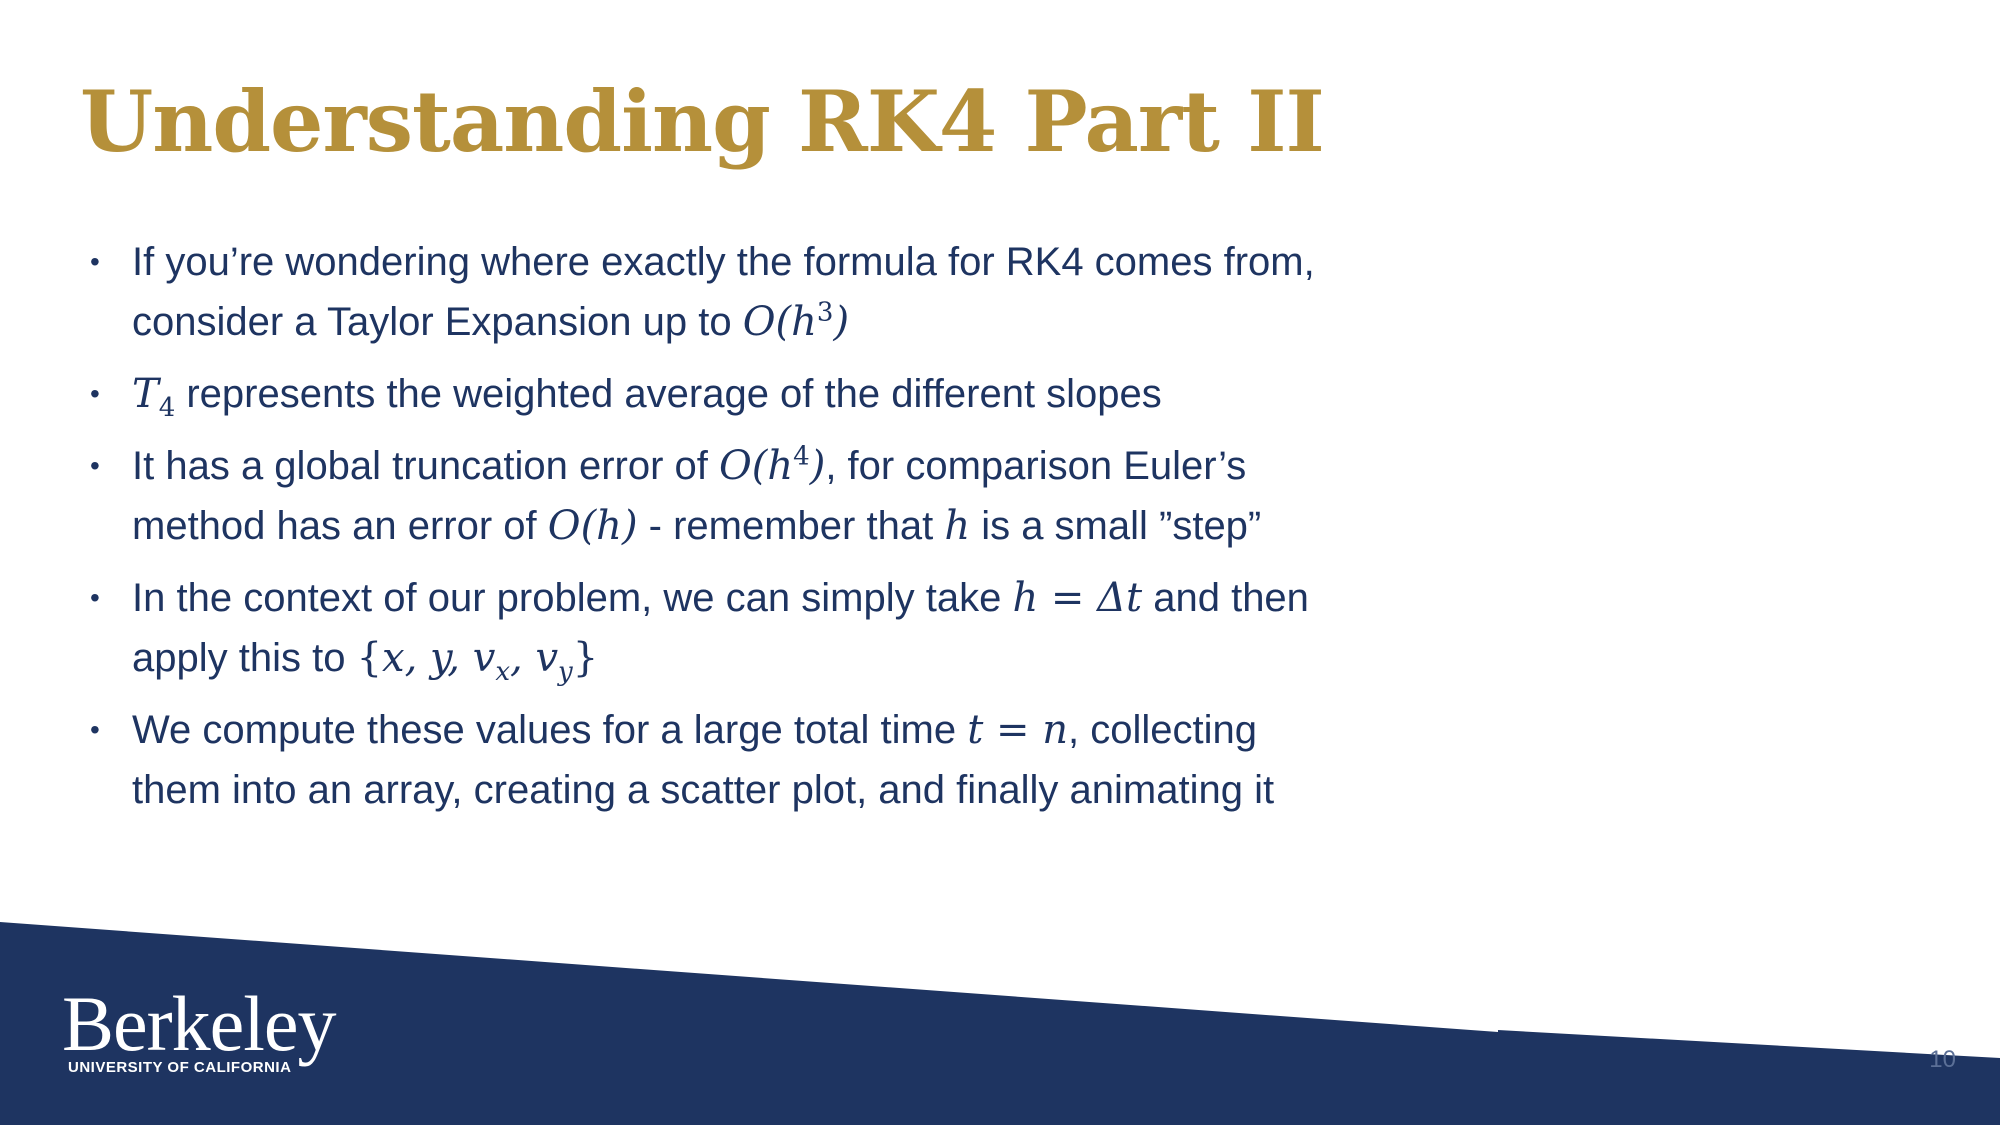 This screenshot has width=2000, height=1125. I want to click on page-number: 10, so click(1942, 1059).